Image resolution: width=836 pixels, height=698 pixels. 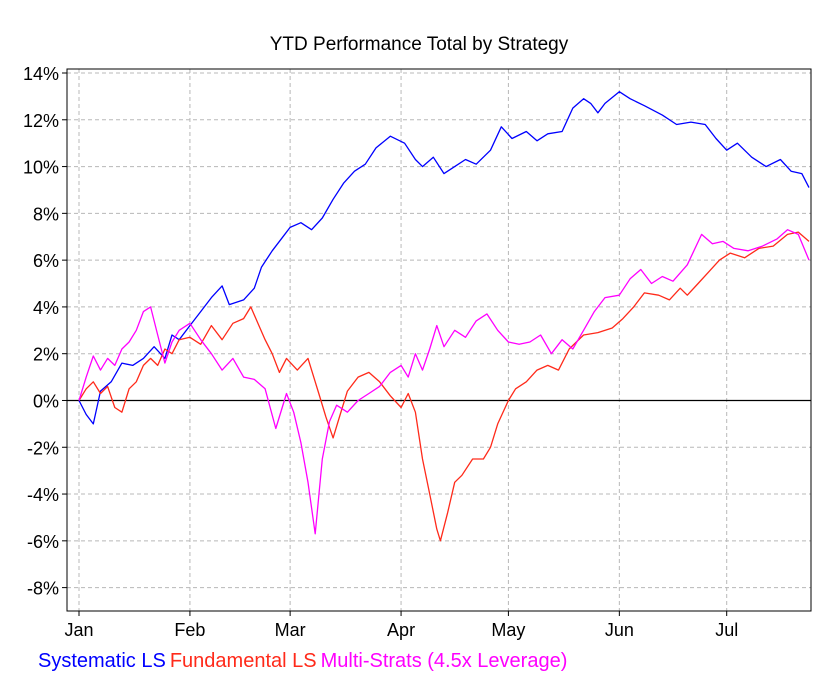 What do you see at coordinates (419, 44) in the screenshot?
I see `chart-title: YTD Performance Total by Strategy` at bounding box center [419, 44].